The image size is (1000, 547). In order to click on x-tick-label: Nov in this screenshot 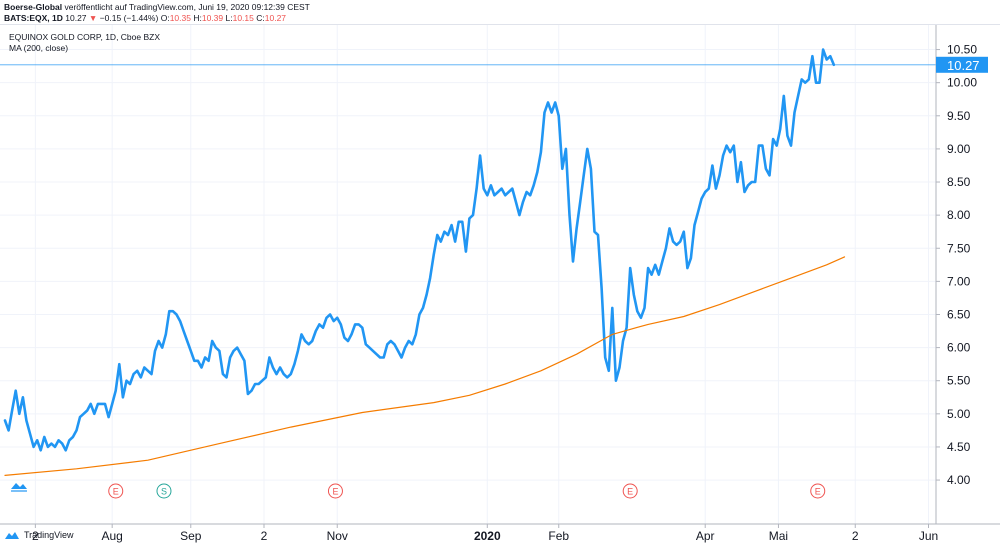, I will do `click(337, 536)`.